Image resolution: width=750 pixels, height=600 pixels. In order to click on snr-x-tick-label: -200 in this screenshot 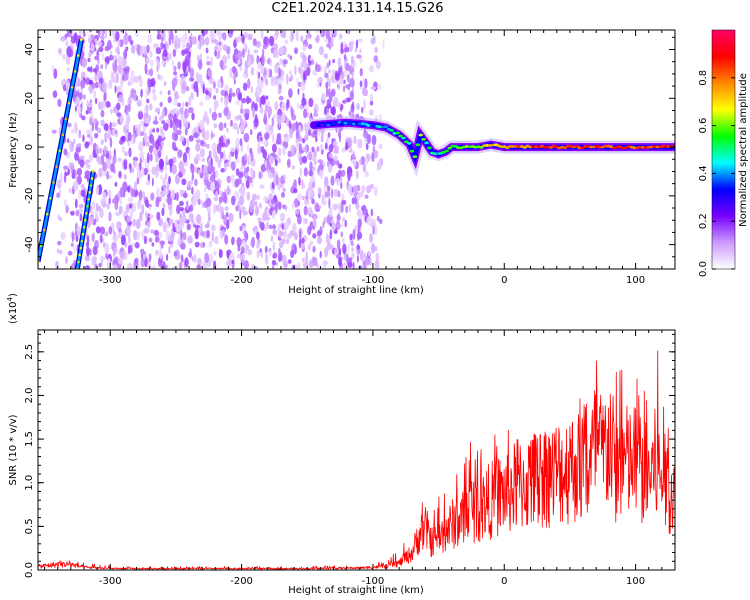, I will do `click(241, 581)`.